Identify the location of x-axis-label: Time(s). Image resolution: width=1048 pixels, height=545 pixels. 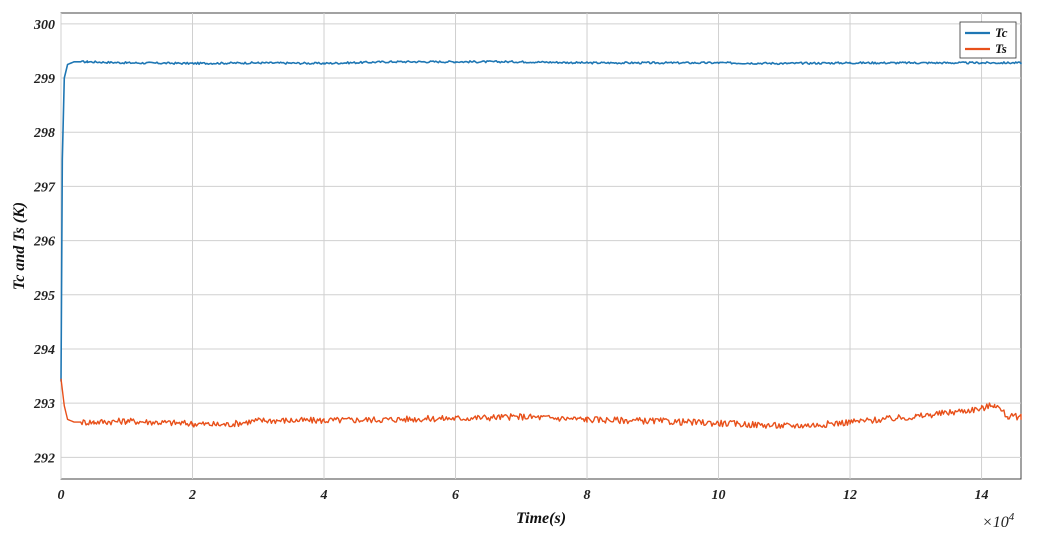
(541, 518).